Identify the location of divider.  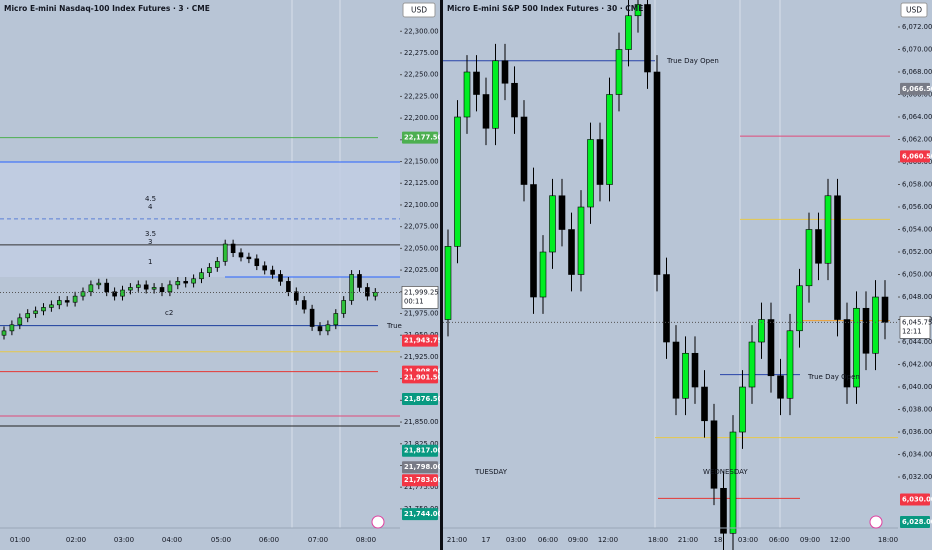
(441, 275).